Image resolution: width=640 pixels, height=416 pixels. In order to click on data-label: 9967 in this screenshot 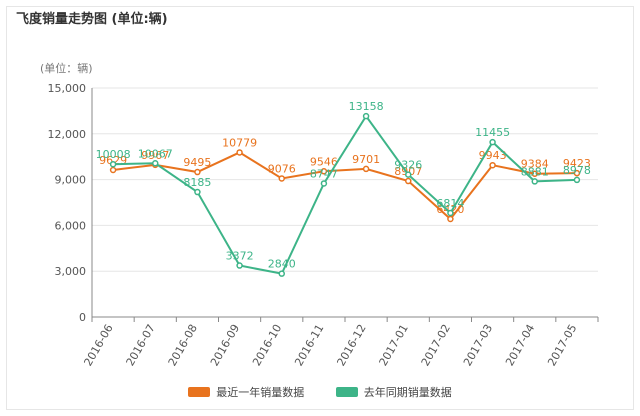, I will do `click(155, 155)`.